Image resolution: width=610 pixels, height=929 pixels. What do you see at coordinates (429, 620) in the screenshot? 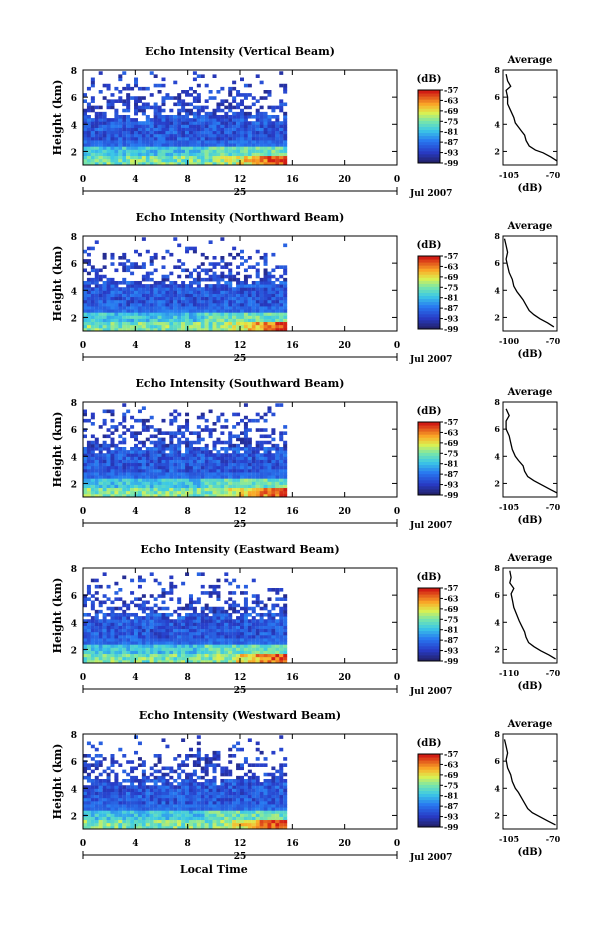
I see `colorbar-swatch` at bounding box center [429, 620].